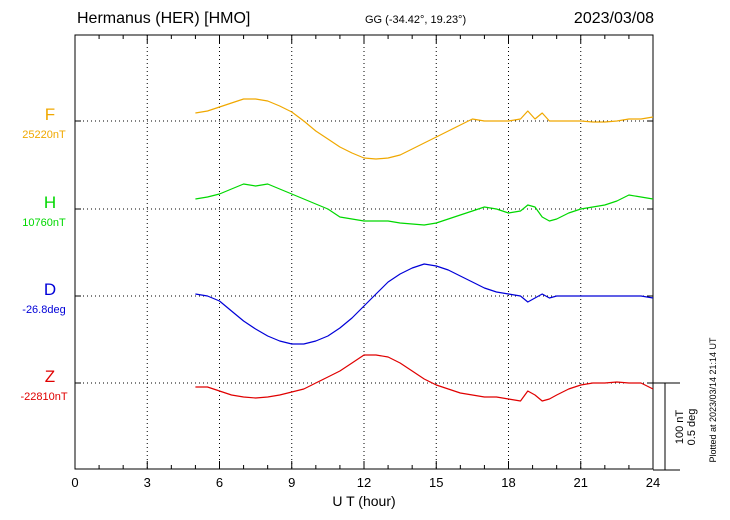 The width and height of the screenshot is (730, 520). What do you see at coordinates (692, 427) in the screenshot?
I see `scale-bar-deg-label: 0.5 deg` at bounding box center [692, 427].